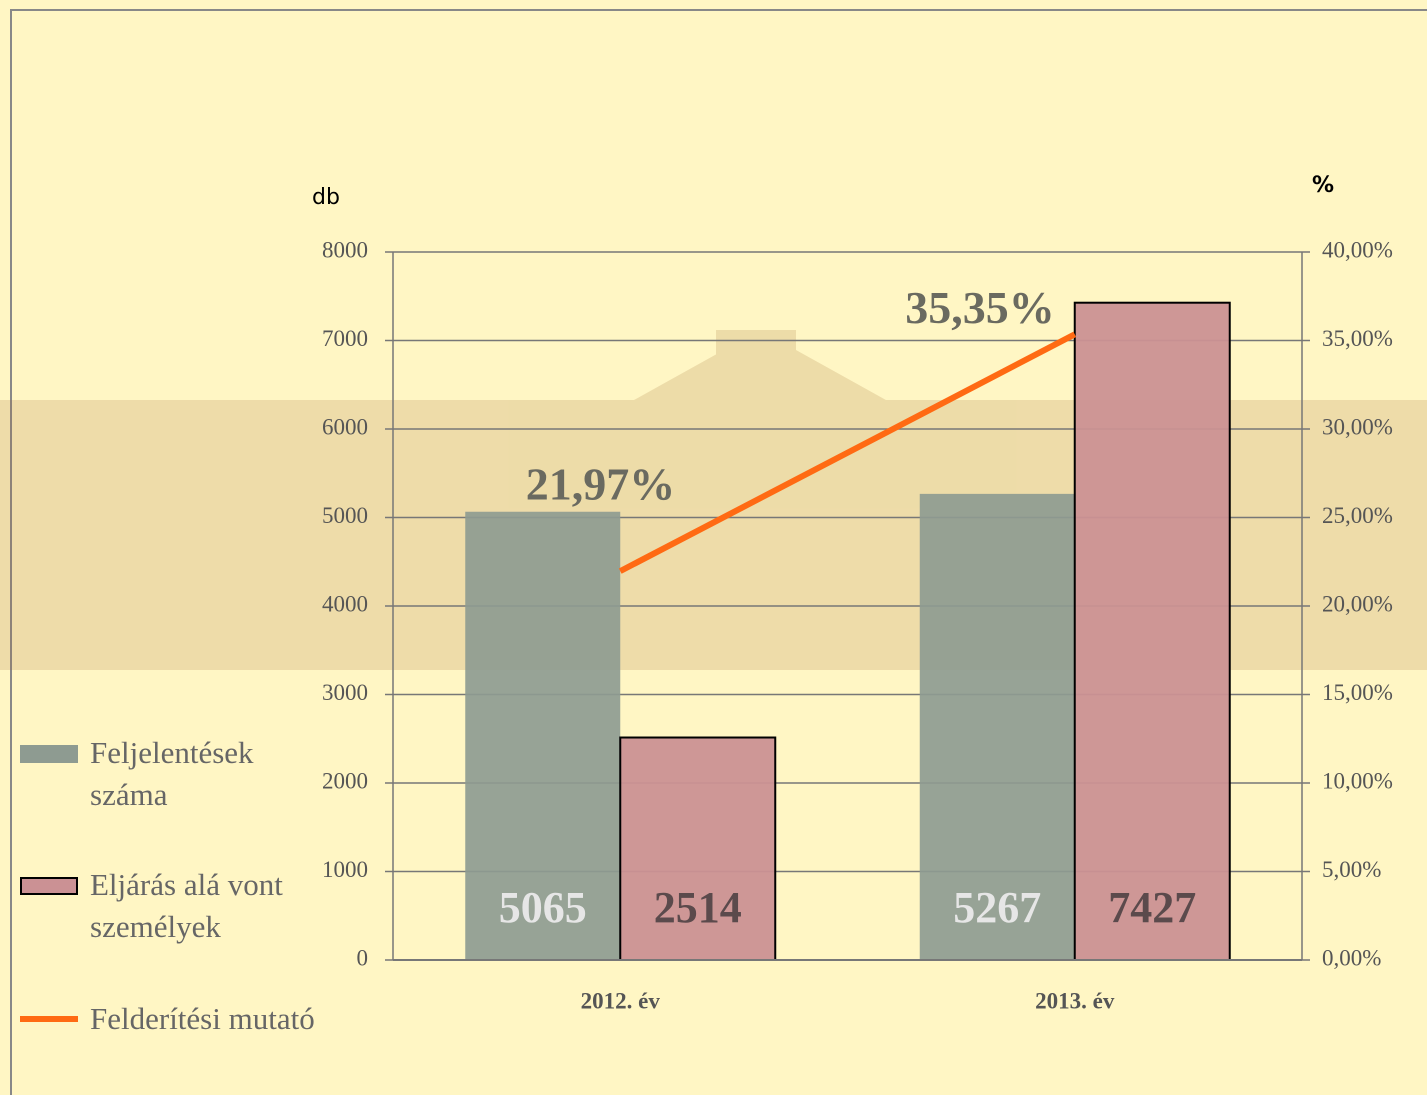 This screenshot has width=1427, height=1095. I want to click on legend-item: Eljárás alá vont személyek, so click(170, 906).